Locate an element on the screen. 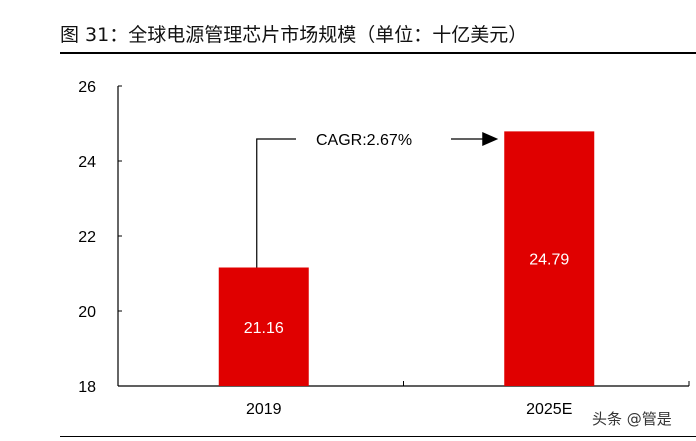 Image resolution: width=696 pixels, height=441 pixels. bar-value-label: 21.16 is located at coordinates (264, 328).